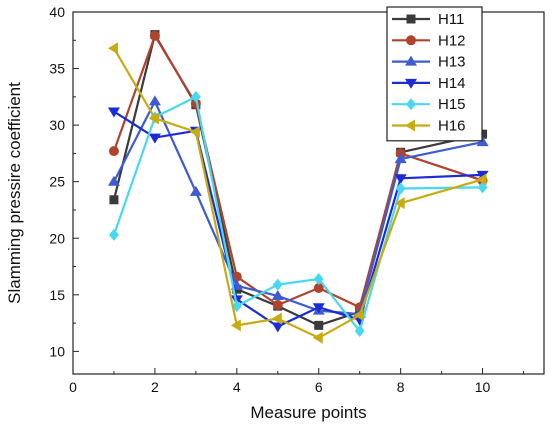 The width and height of the screenshot is (550, 427). What do you see at coordinates (57, 295) in the screenshot?
I see `y-tick-label: 15` at bounding box center [57, 295].